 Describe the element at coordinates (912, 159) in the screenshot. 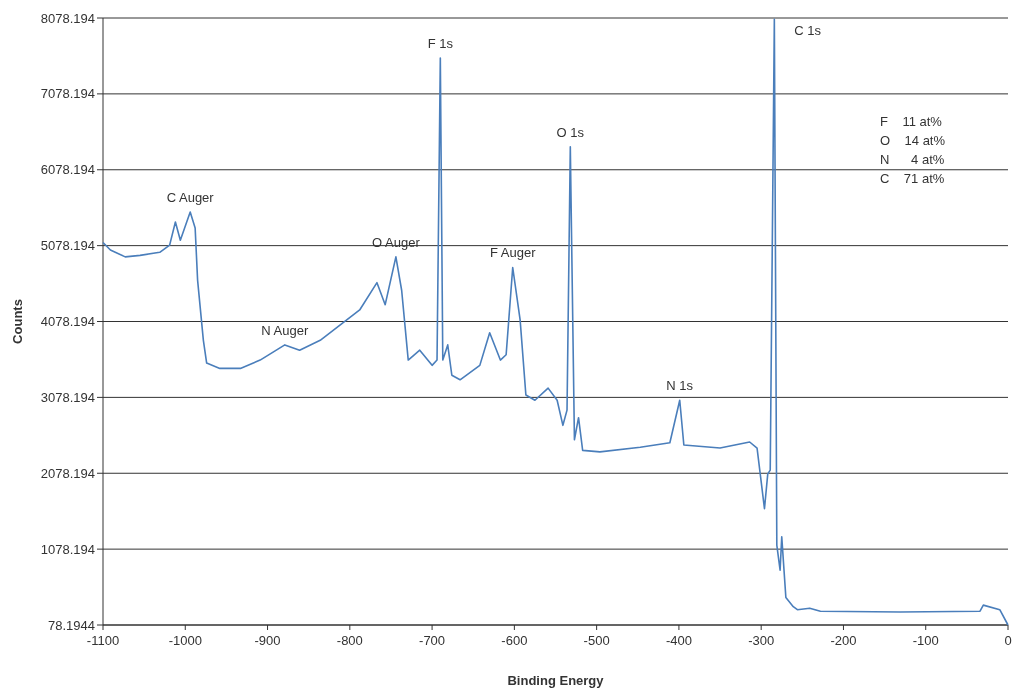

I see `annotation: N 4 at%` at that location.